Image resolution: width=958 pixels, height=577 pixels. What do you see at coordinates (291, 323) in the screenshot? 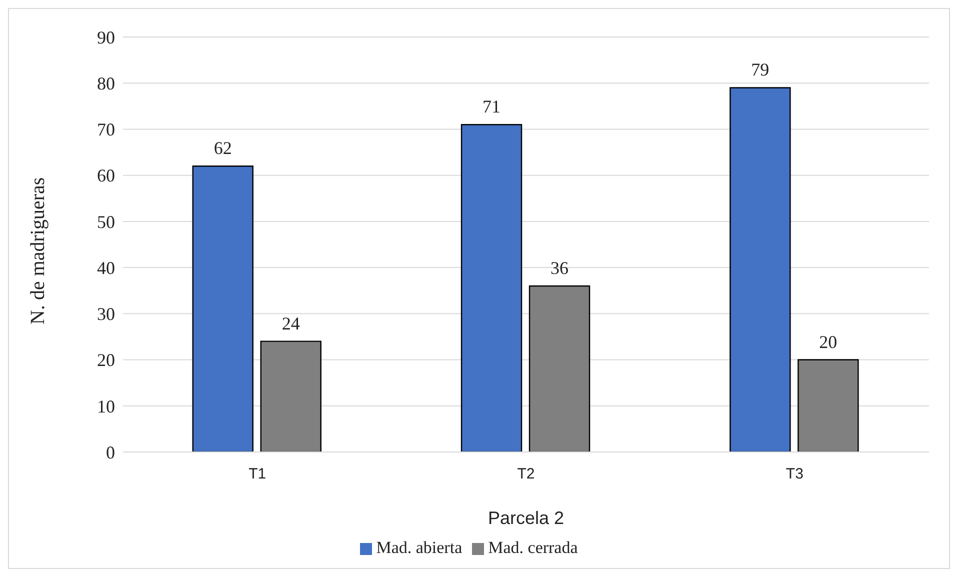
I see `data-label: 24` at bounding box center [291, 323].